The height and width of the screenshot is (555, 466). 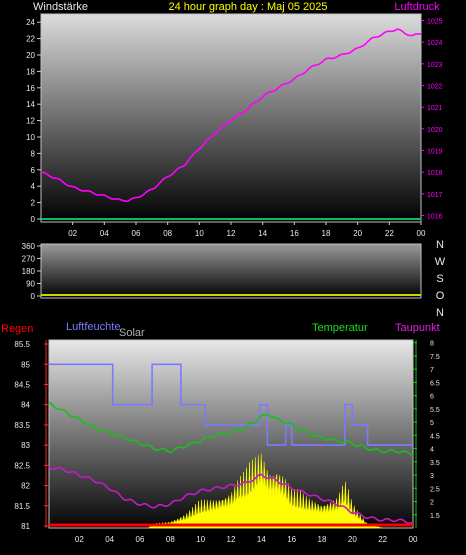 What do you see at coordinates (231, 539) in the screenshot?
I see `panel-3-x-tick-label: 12` at bounding box center [231, 539].